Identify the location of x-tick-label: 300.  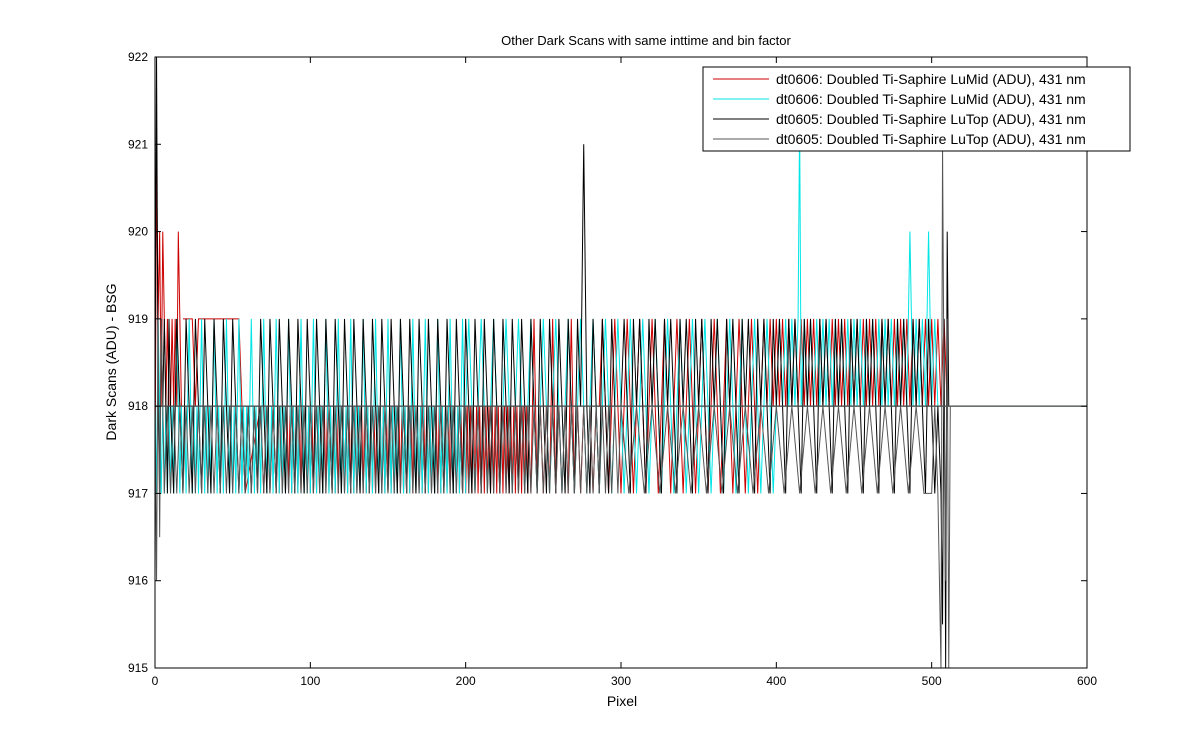
(621, 681).